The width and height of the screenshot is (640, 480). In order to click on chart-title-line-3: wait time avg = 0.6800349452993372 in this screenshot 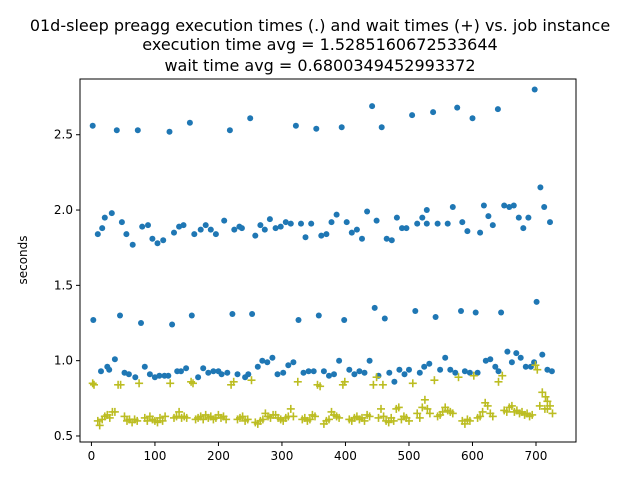, I will do `click(319, 65)`.